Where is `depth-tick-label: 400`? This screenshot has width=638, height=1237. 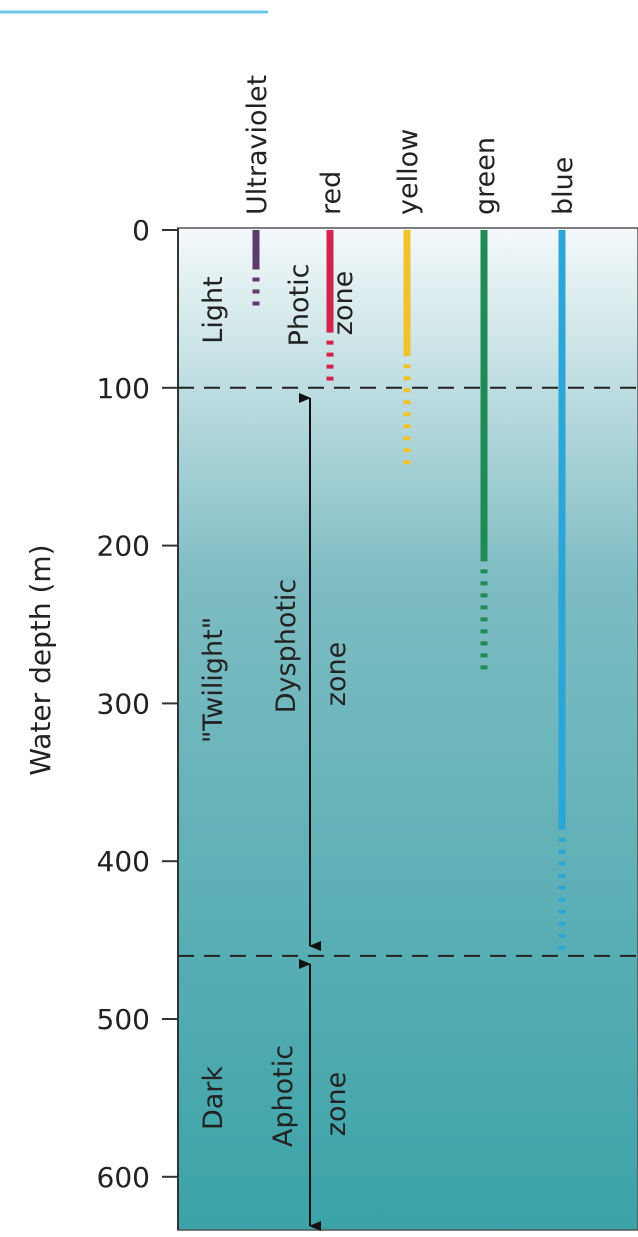
depth-tick-label: 400 is located at coordinates (123, 861).